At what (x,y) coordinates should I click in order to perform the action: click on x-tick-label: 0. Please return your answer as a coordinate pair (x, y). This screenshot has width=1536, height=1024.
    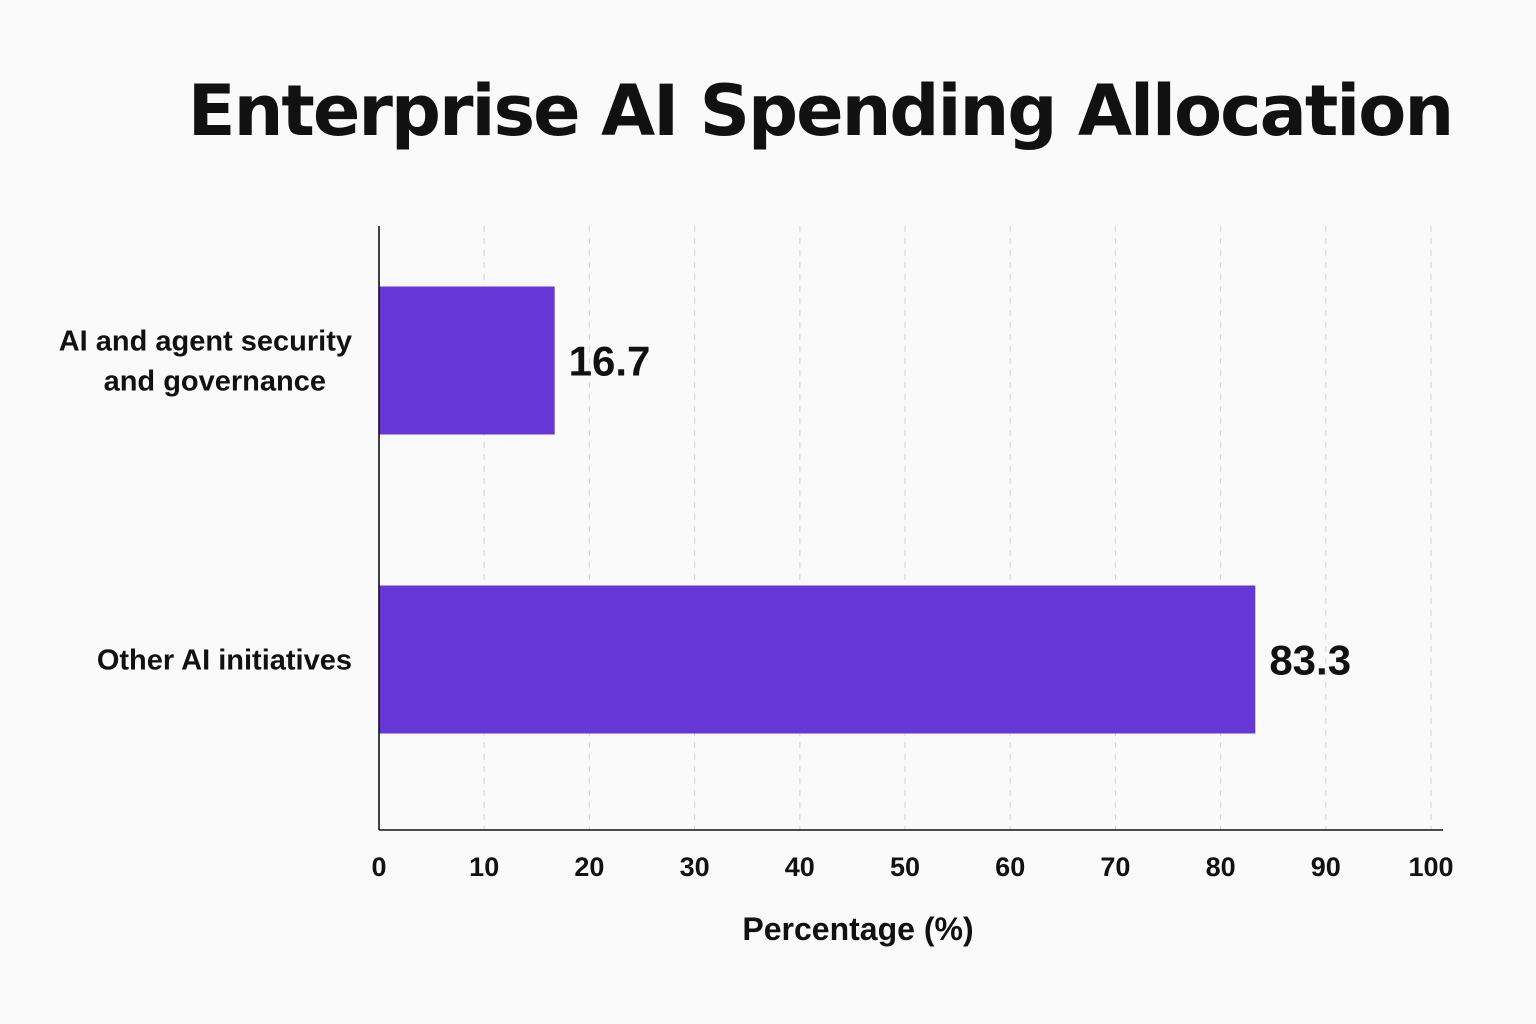
    Looking at the image, I should click on (378, 867).